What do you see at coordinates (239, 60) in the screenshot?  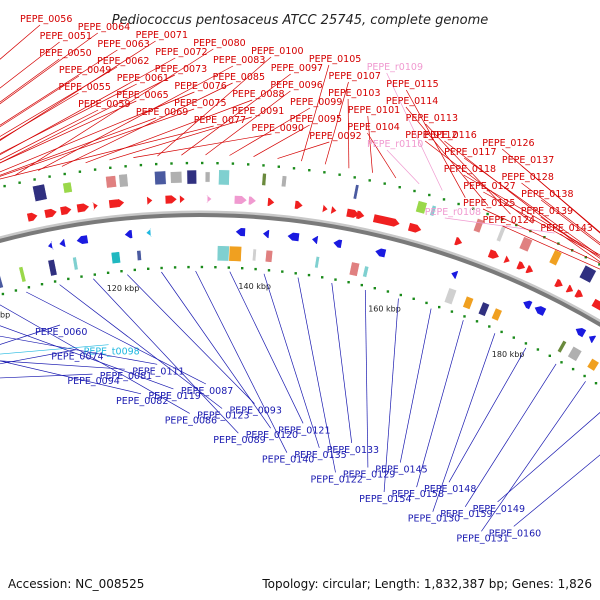 I see `forward-gene-label: PEPE_0083` at bounding box center [239, 60].